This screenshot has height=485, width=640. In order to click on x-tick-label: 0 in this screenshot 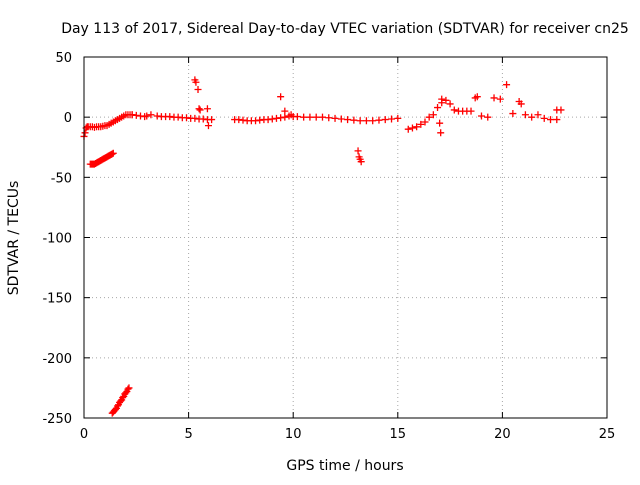, I will do `click(84, 434)`.